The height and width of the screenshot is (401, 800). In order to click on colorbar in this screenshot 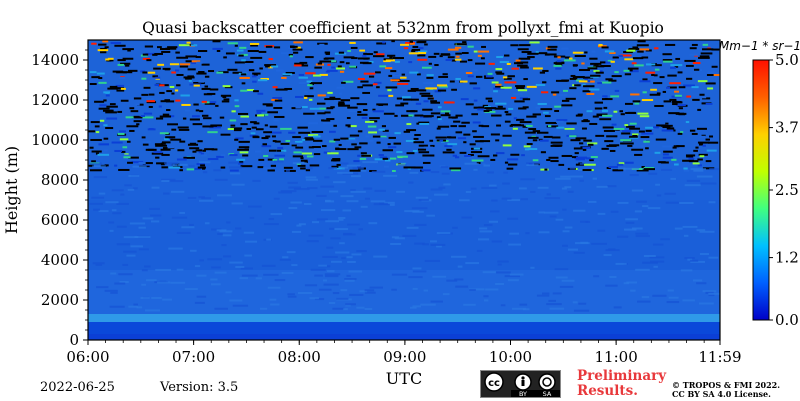, I will do `click(761, 190)`.